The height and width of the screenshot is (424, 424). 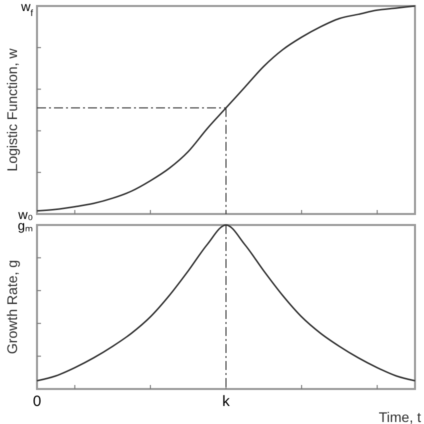 What do you see at coordinates (27, 9) in the screenshot?
I see `text: w$_{f}$` at bounding box center [27, 9].